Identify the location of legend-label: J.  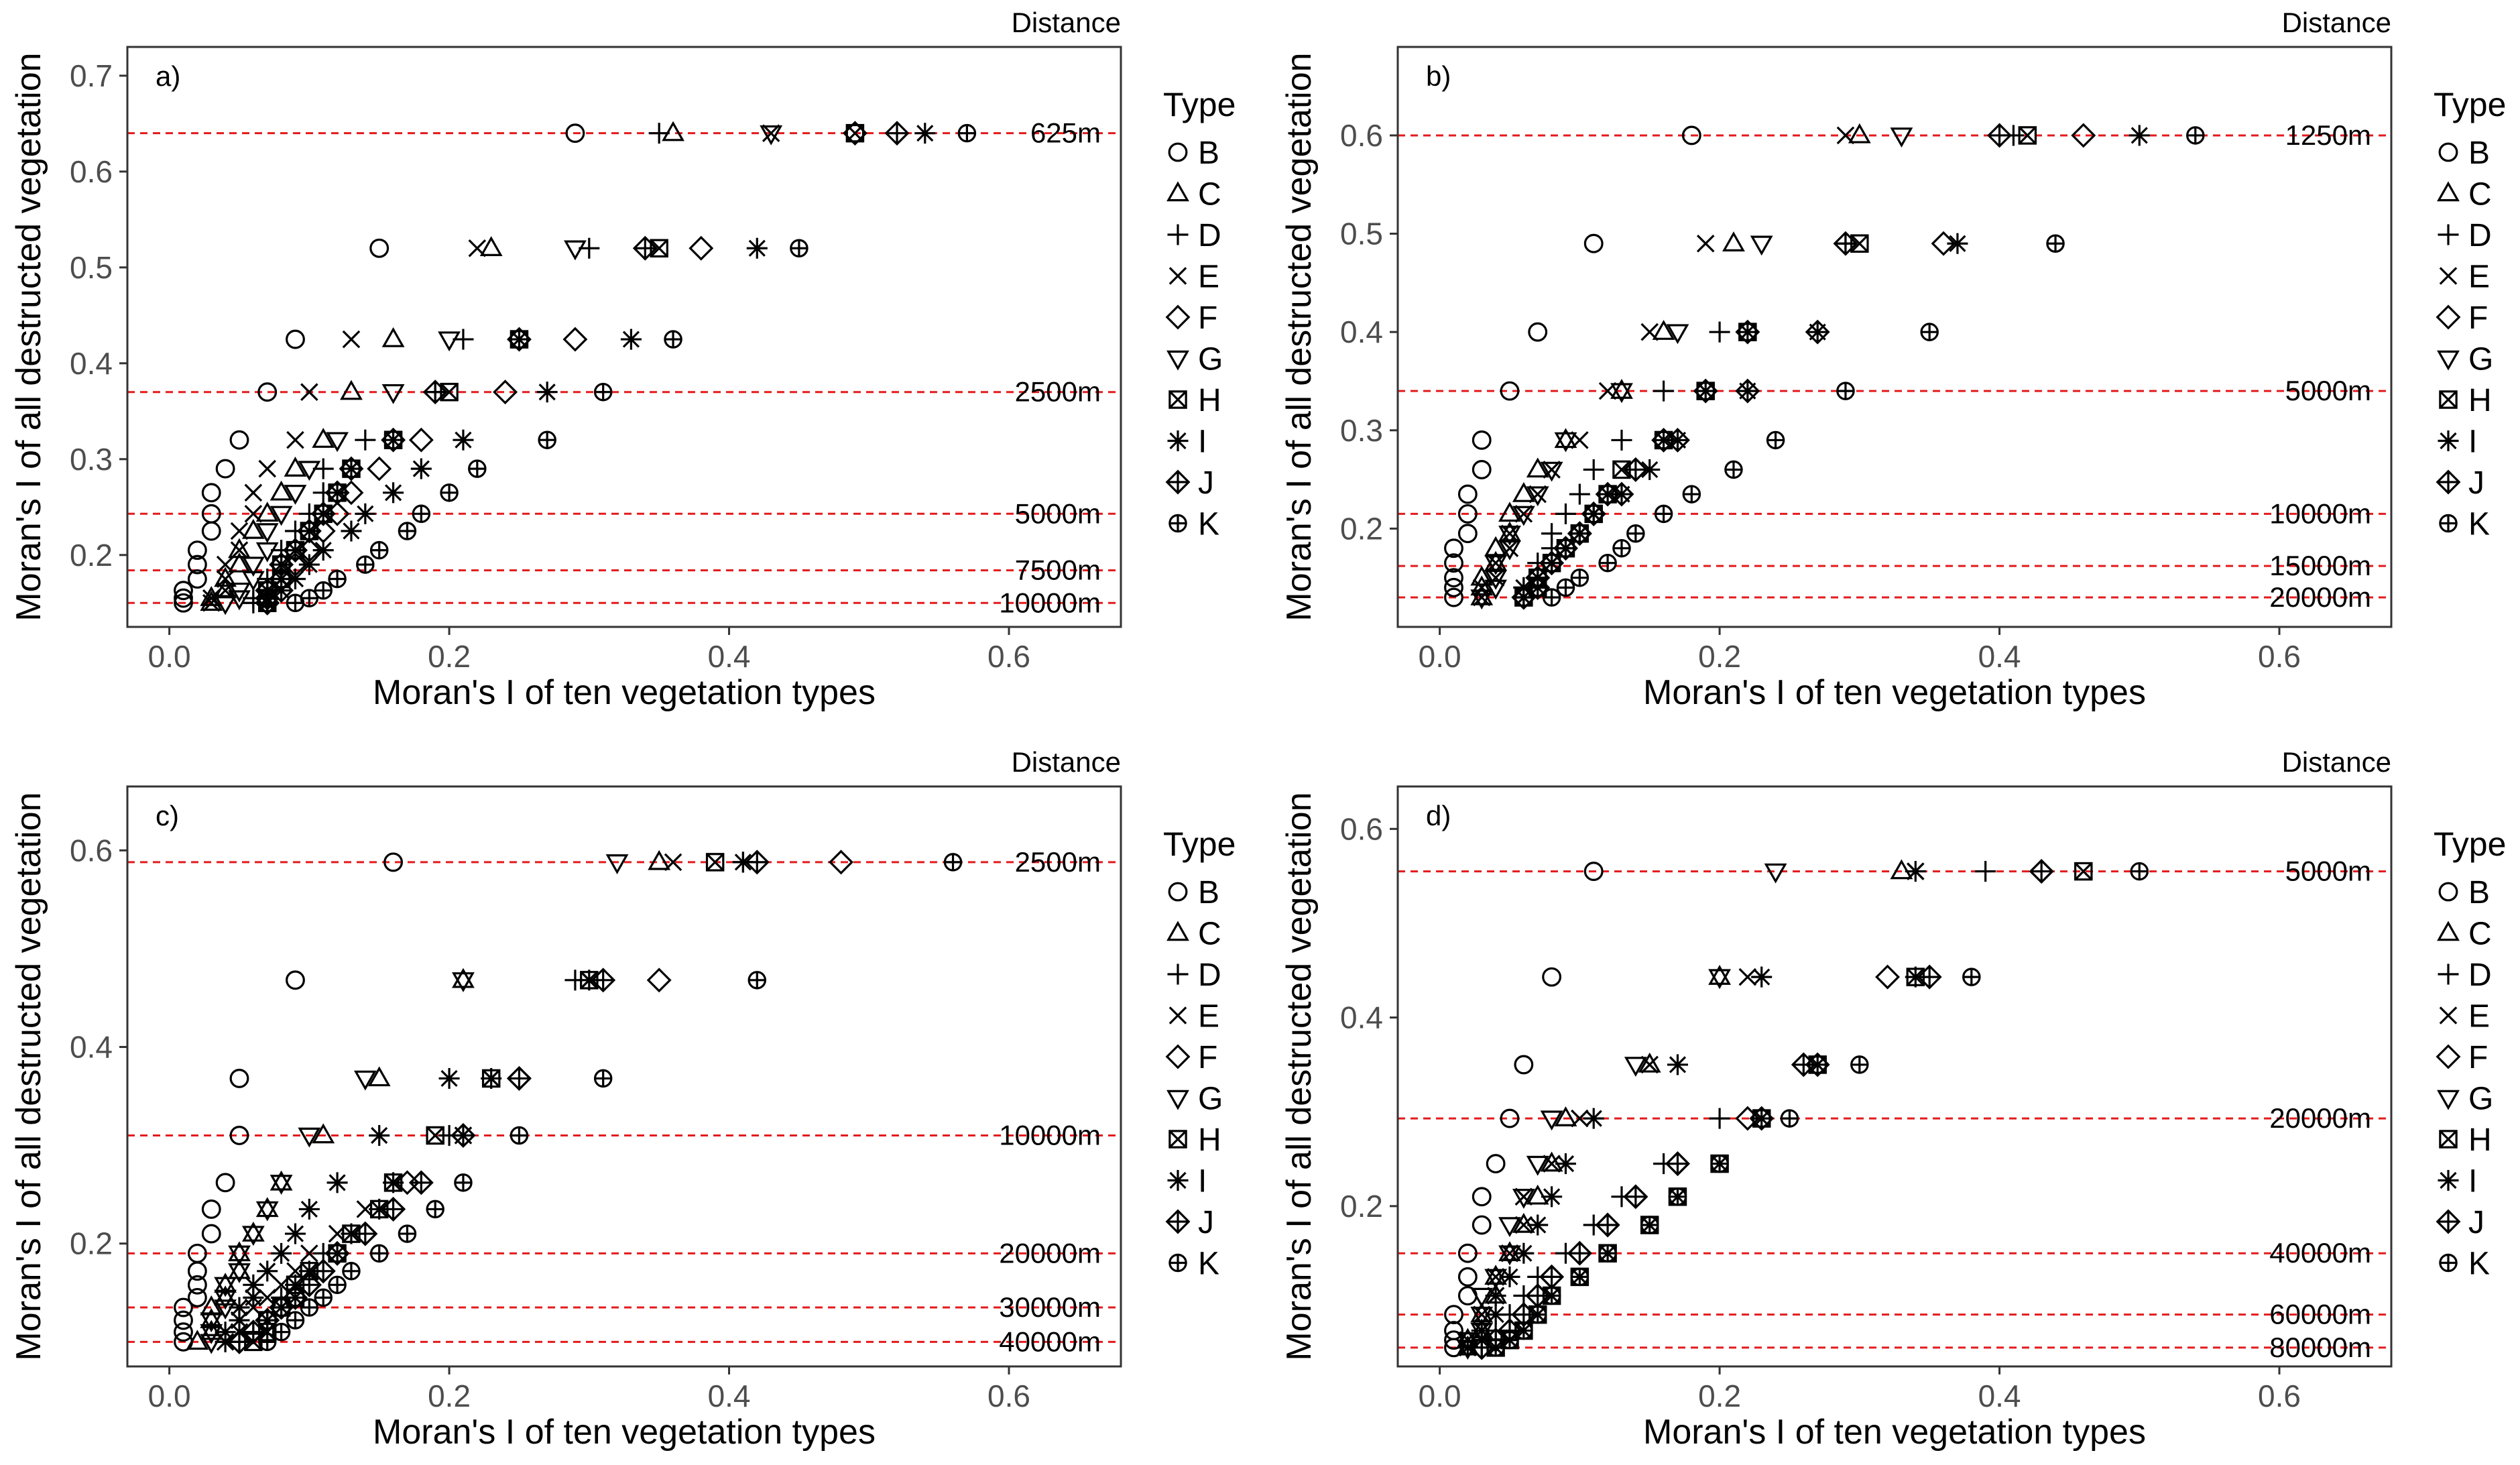
(2476, 1222).